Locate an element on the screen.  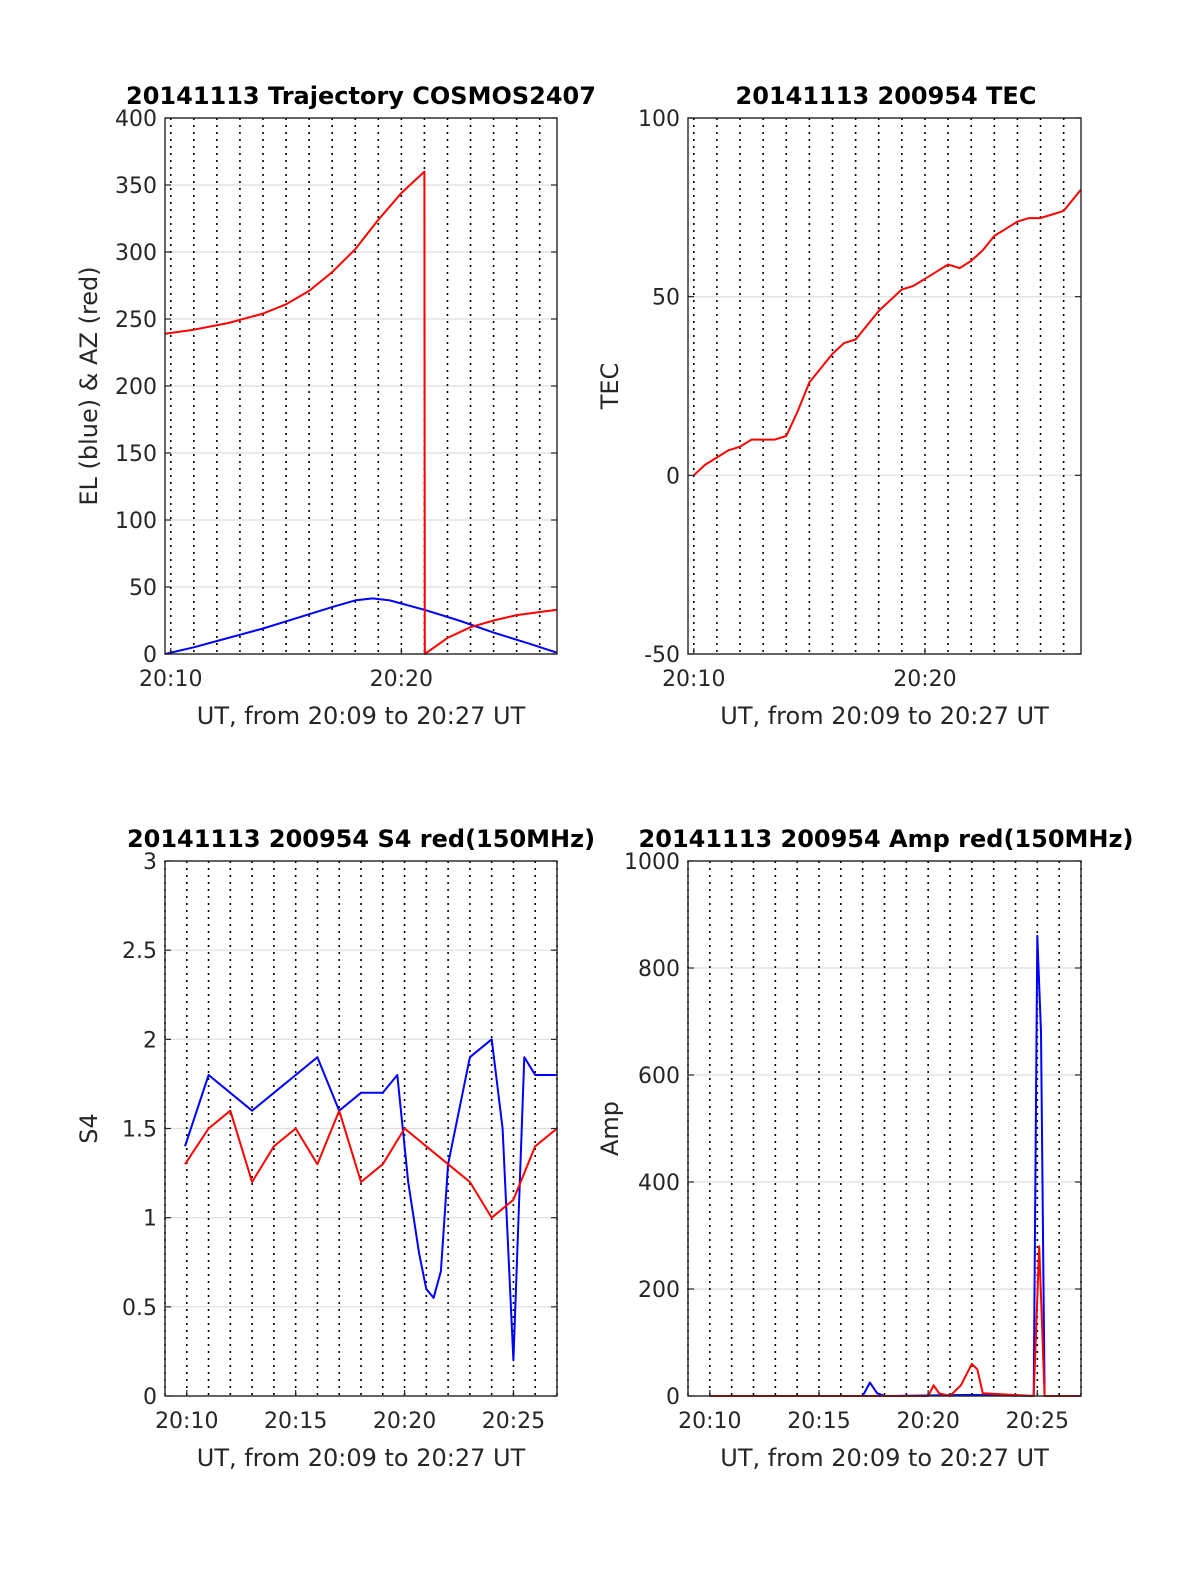
amp-series-0-line is located at coordinates (895, 1165).